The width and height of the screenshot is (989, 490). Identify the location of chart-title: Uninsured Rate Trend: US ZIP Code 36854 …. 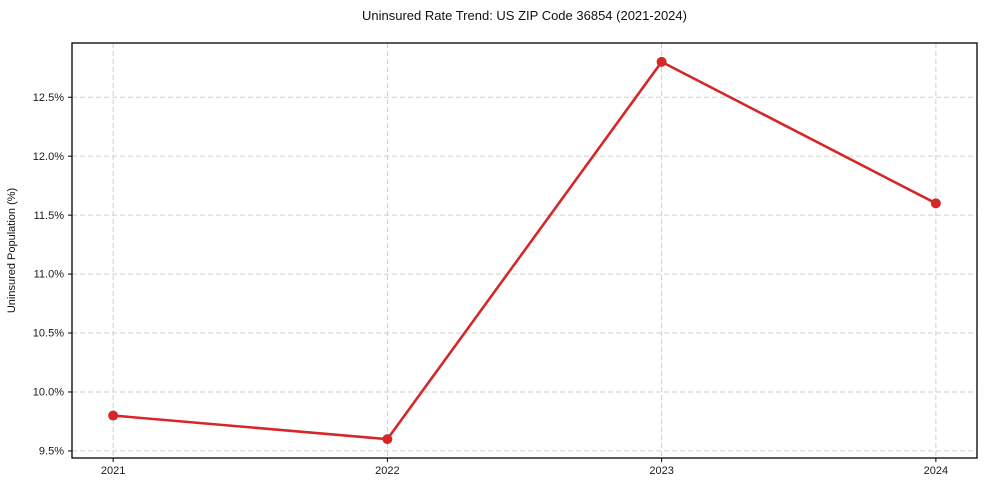
(524, 15).